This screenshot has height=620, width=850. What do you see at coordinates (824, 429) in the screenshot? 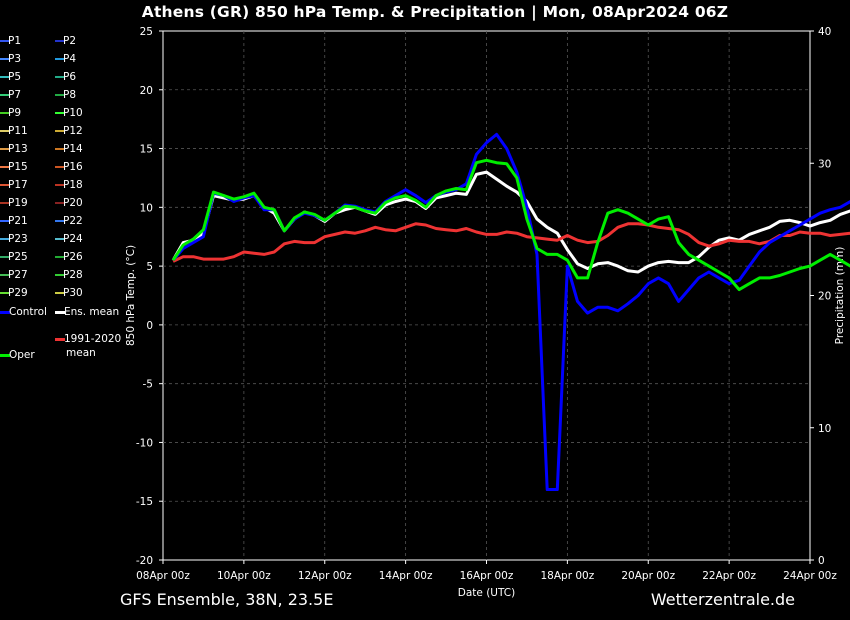
I see `y2-tick-label: 10` at bounding box center [824, 429].